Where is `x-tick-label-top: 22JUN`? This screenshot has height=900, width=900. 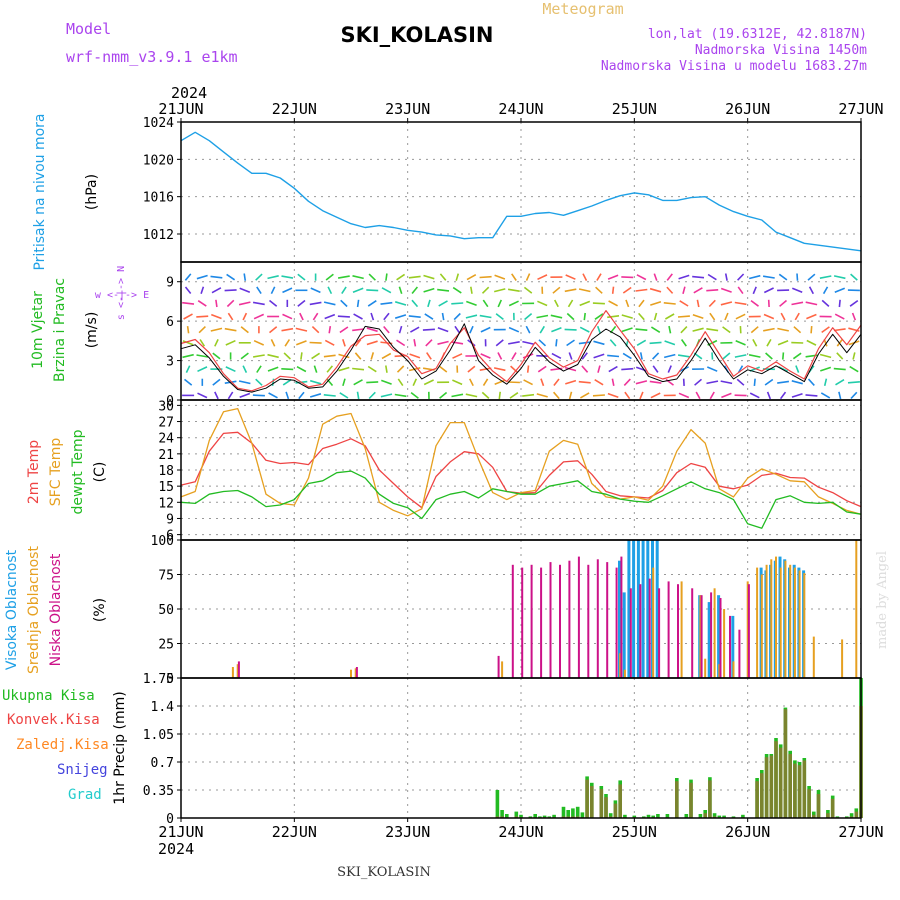 x-tick-label-top: 22JUN is located at coordinates (294, 109).